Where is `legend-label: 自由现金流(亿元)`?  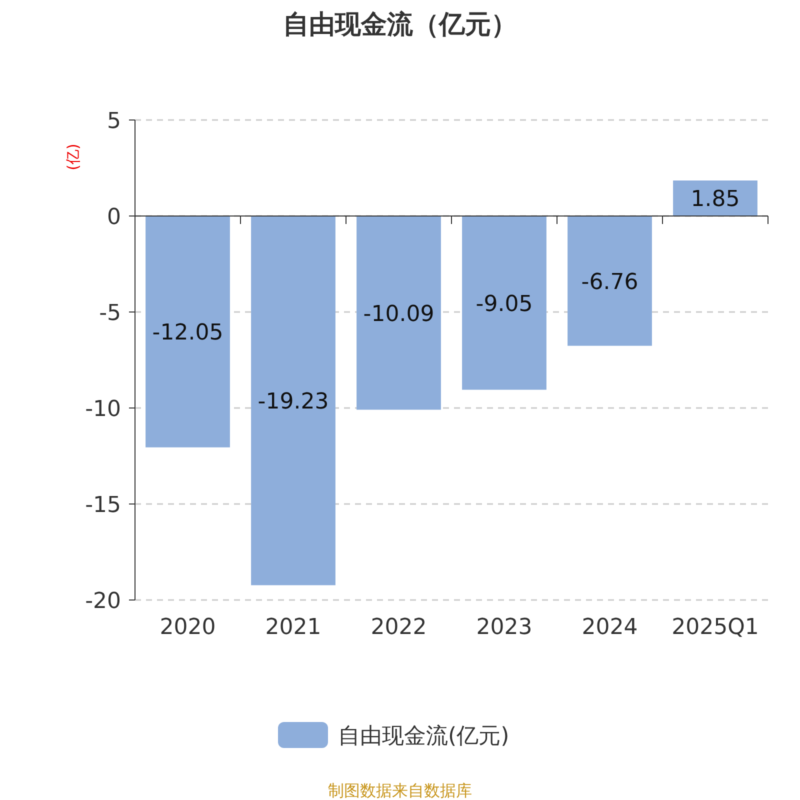 legend-label: 自由现金流(亿元) is located at coordinates (424, 736).